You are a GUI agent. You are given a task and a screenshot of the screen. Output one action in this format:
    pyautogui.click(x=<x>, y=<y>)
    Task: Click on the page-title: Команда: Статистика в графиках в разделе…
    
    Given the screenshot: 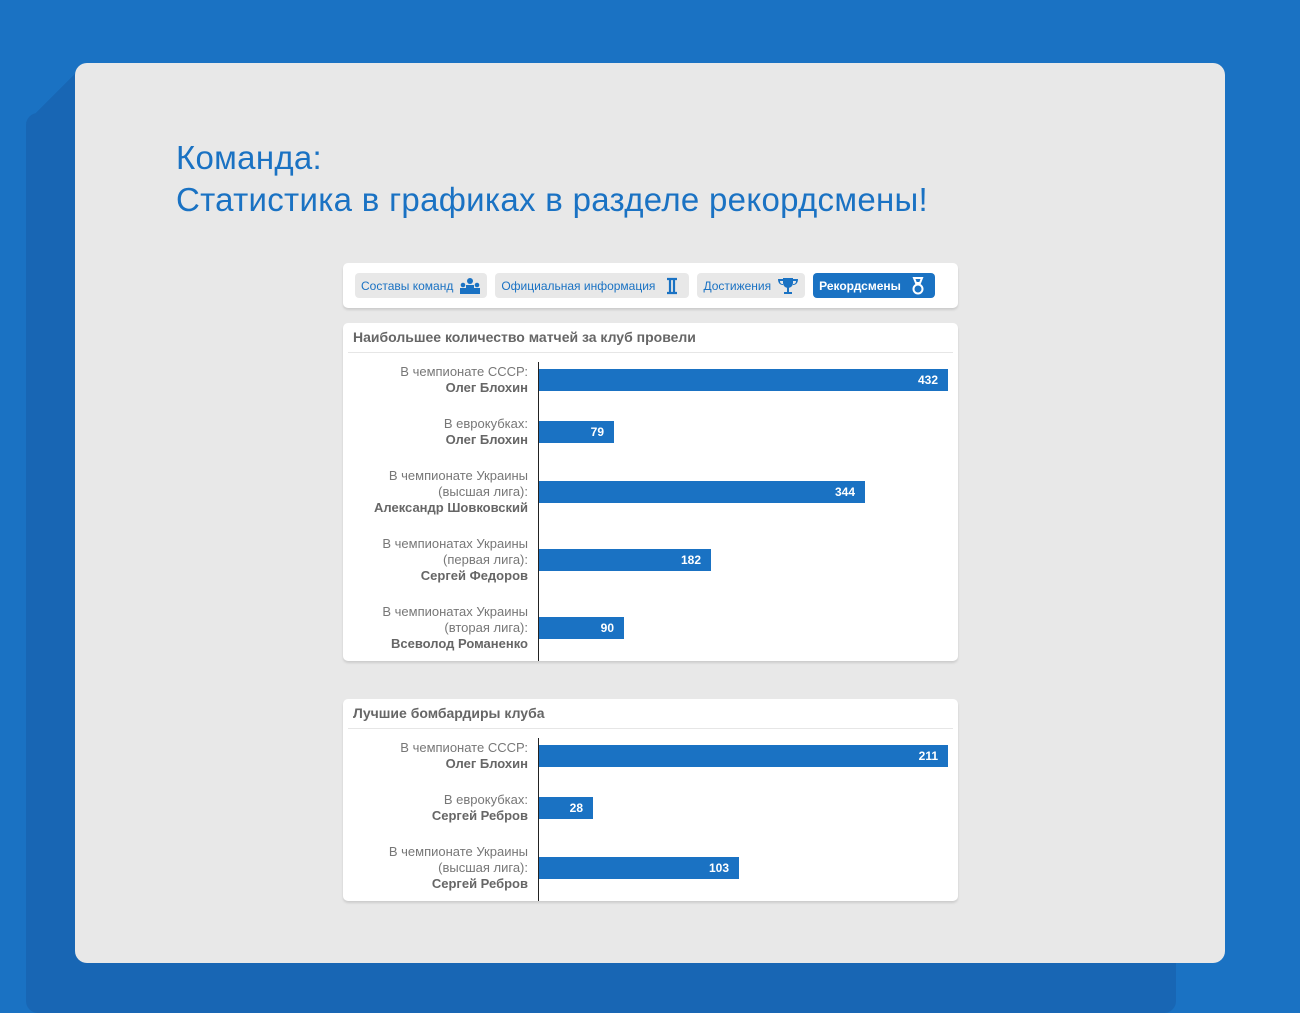 What is the action you would take?
    pyautogui.click(x=552, y=179)
    